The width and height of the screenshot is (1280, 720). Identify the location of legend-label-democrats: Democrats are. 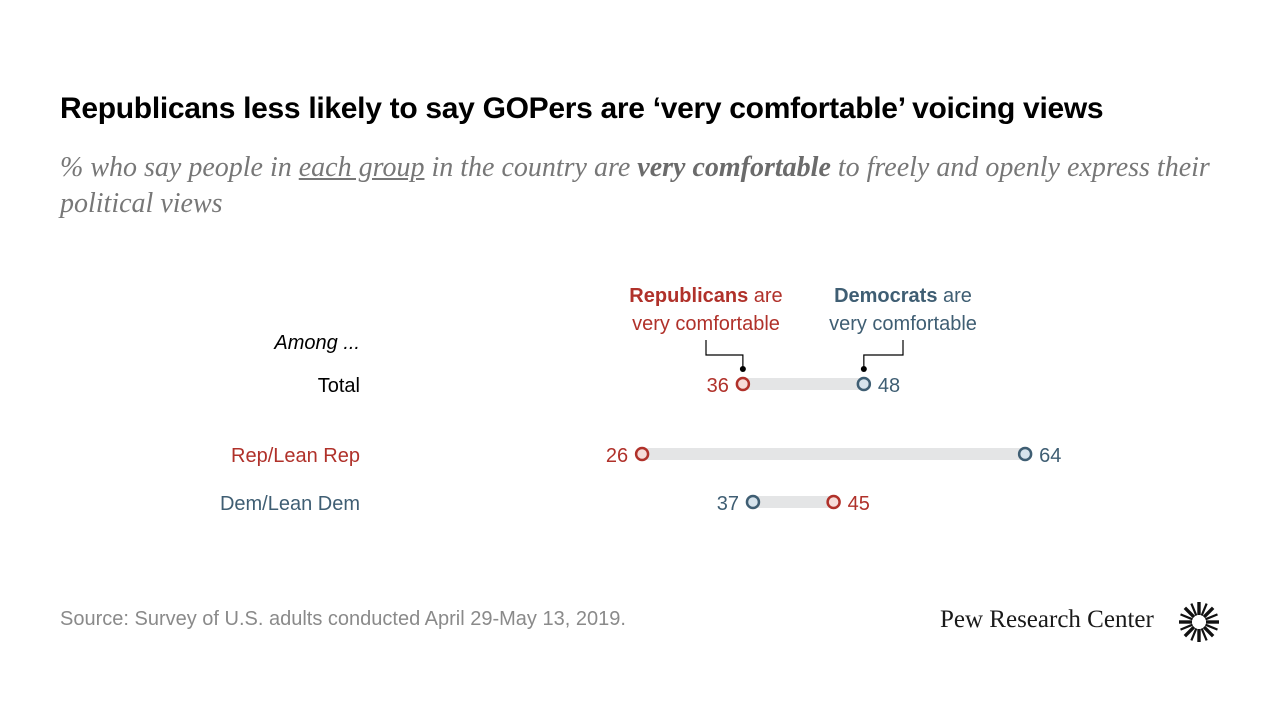
(903, 296).